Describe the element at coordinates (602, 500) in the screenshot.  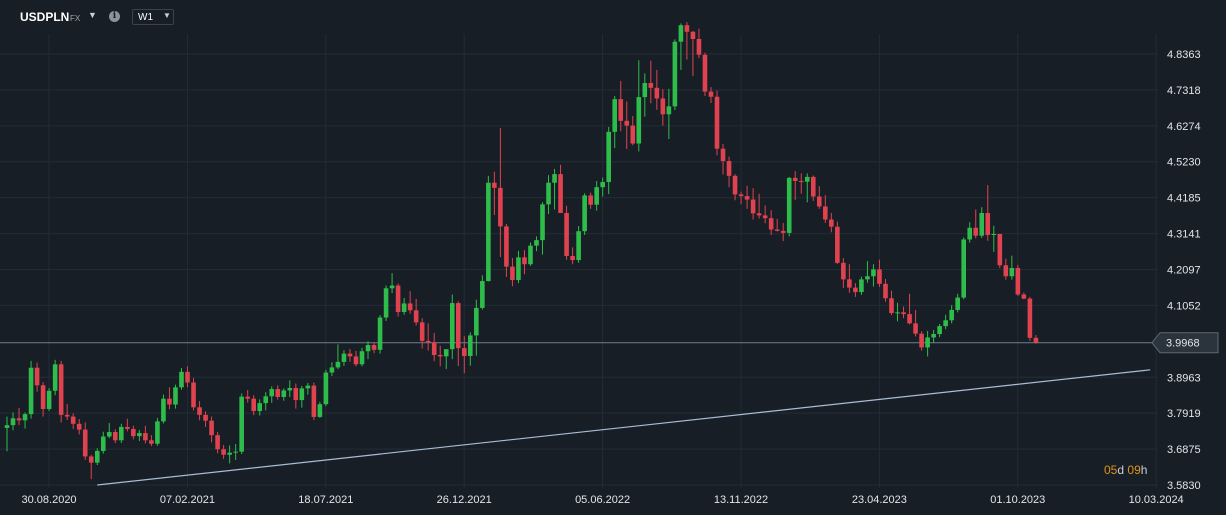
I see `x-tick-label: 05.06.2022` at that location.